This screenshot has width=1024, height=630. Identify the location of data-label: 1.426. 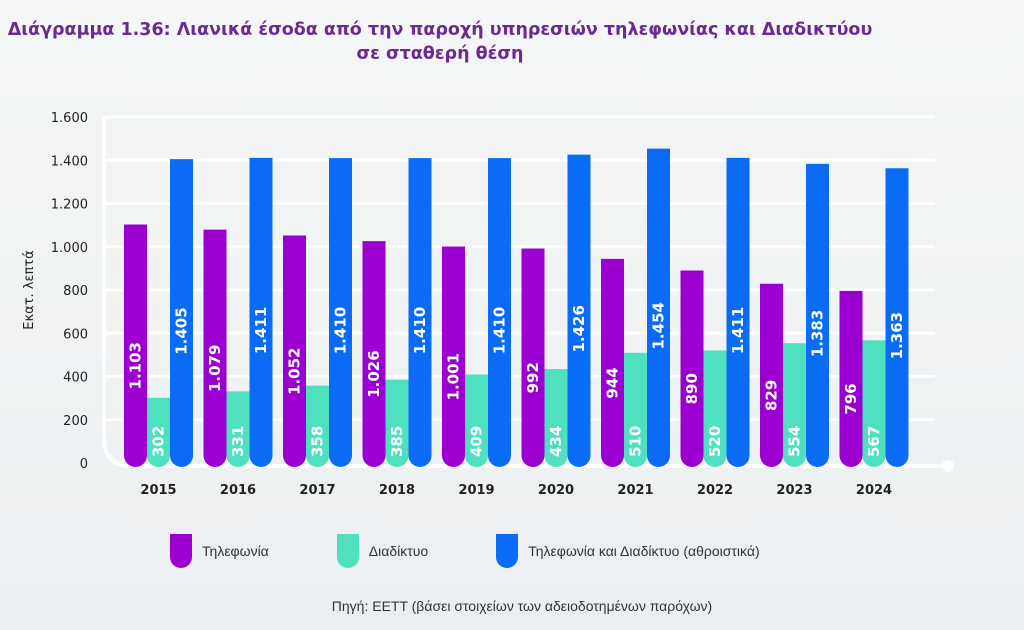
(579, 328).